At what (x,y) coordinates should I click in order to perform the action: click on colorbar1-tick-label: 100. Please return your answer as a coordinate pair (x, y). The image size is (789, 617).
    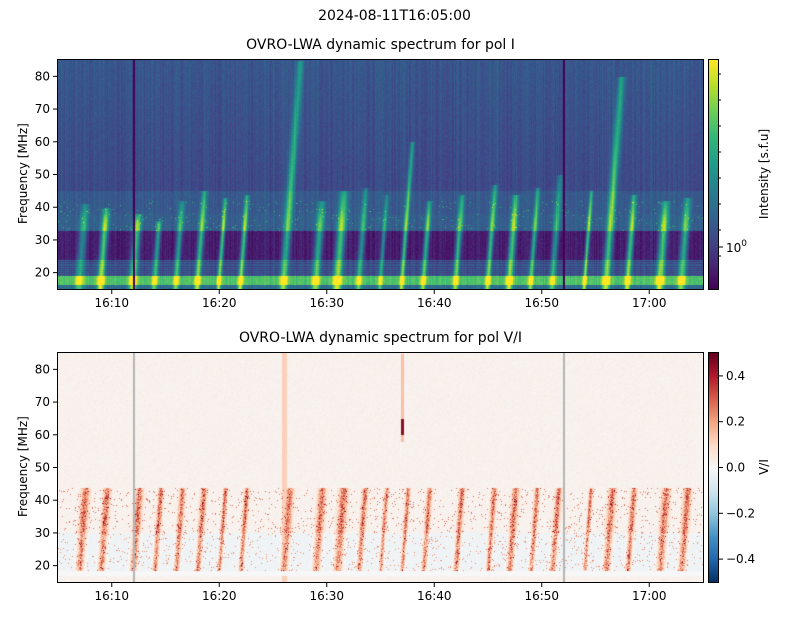
    Looking at the image, I should click on (736, 247).